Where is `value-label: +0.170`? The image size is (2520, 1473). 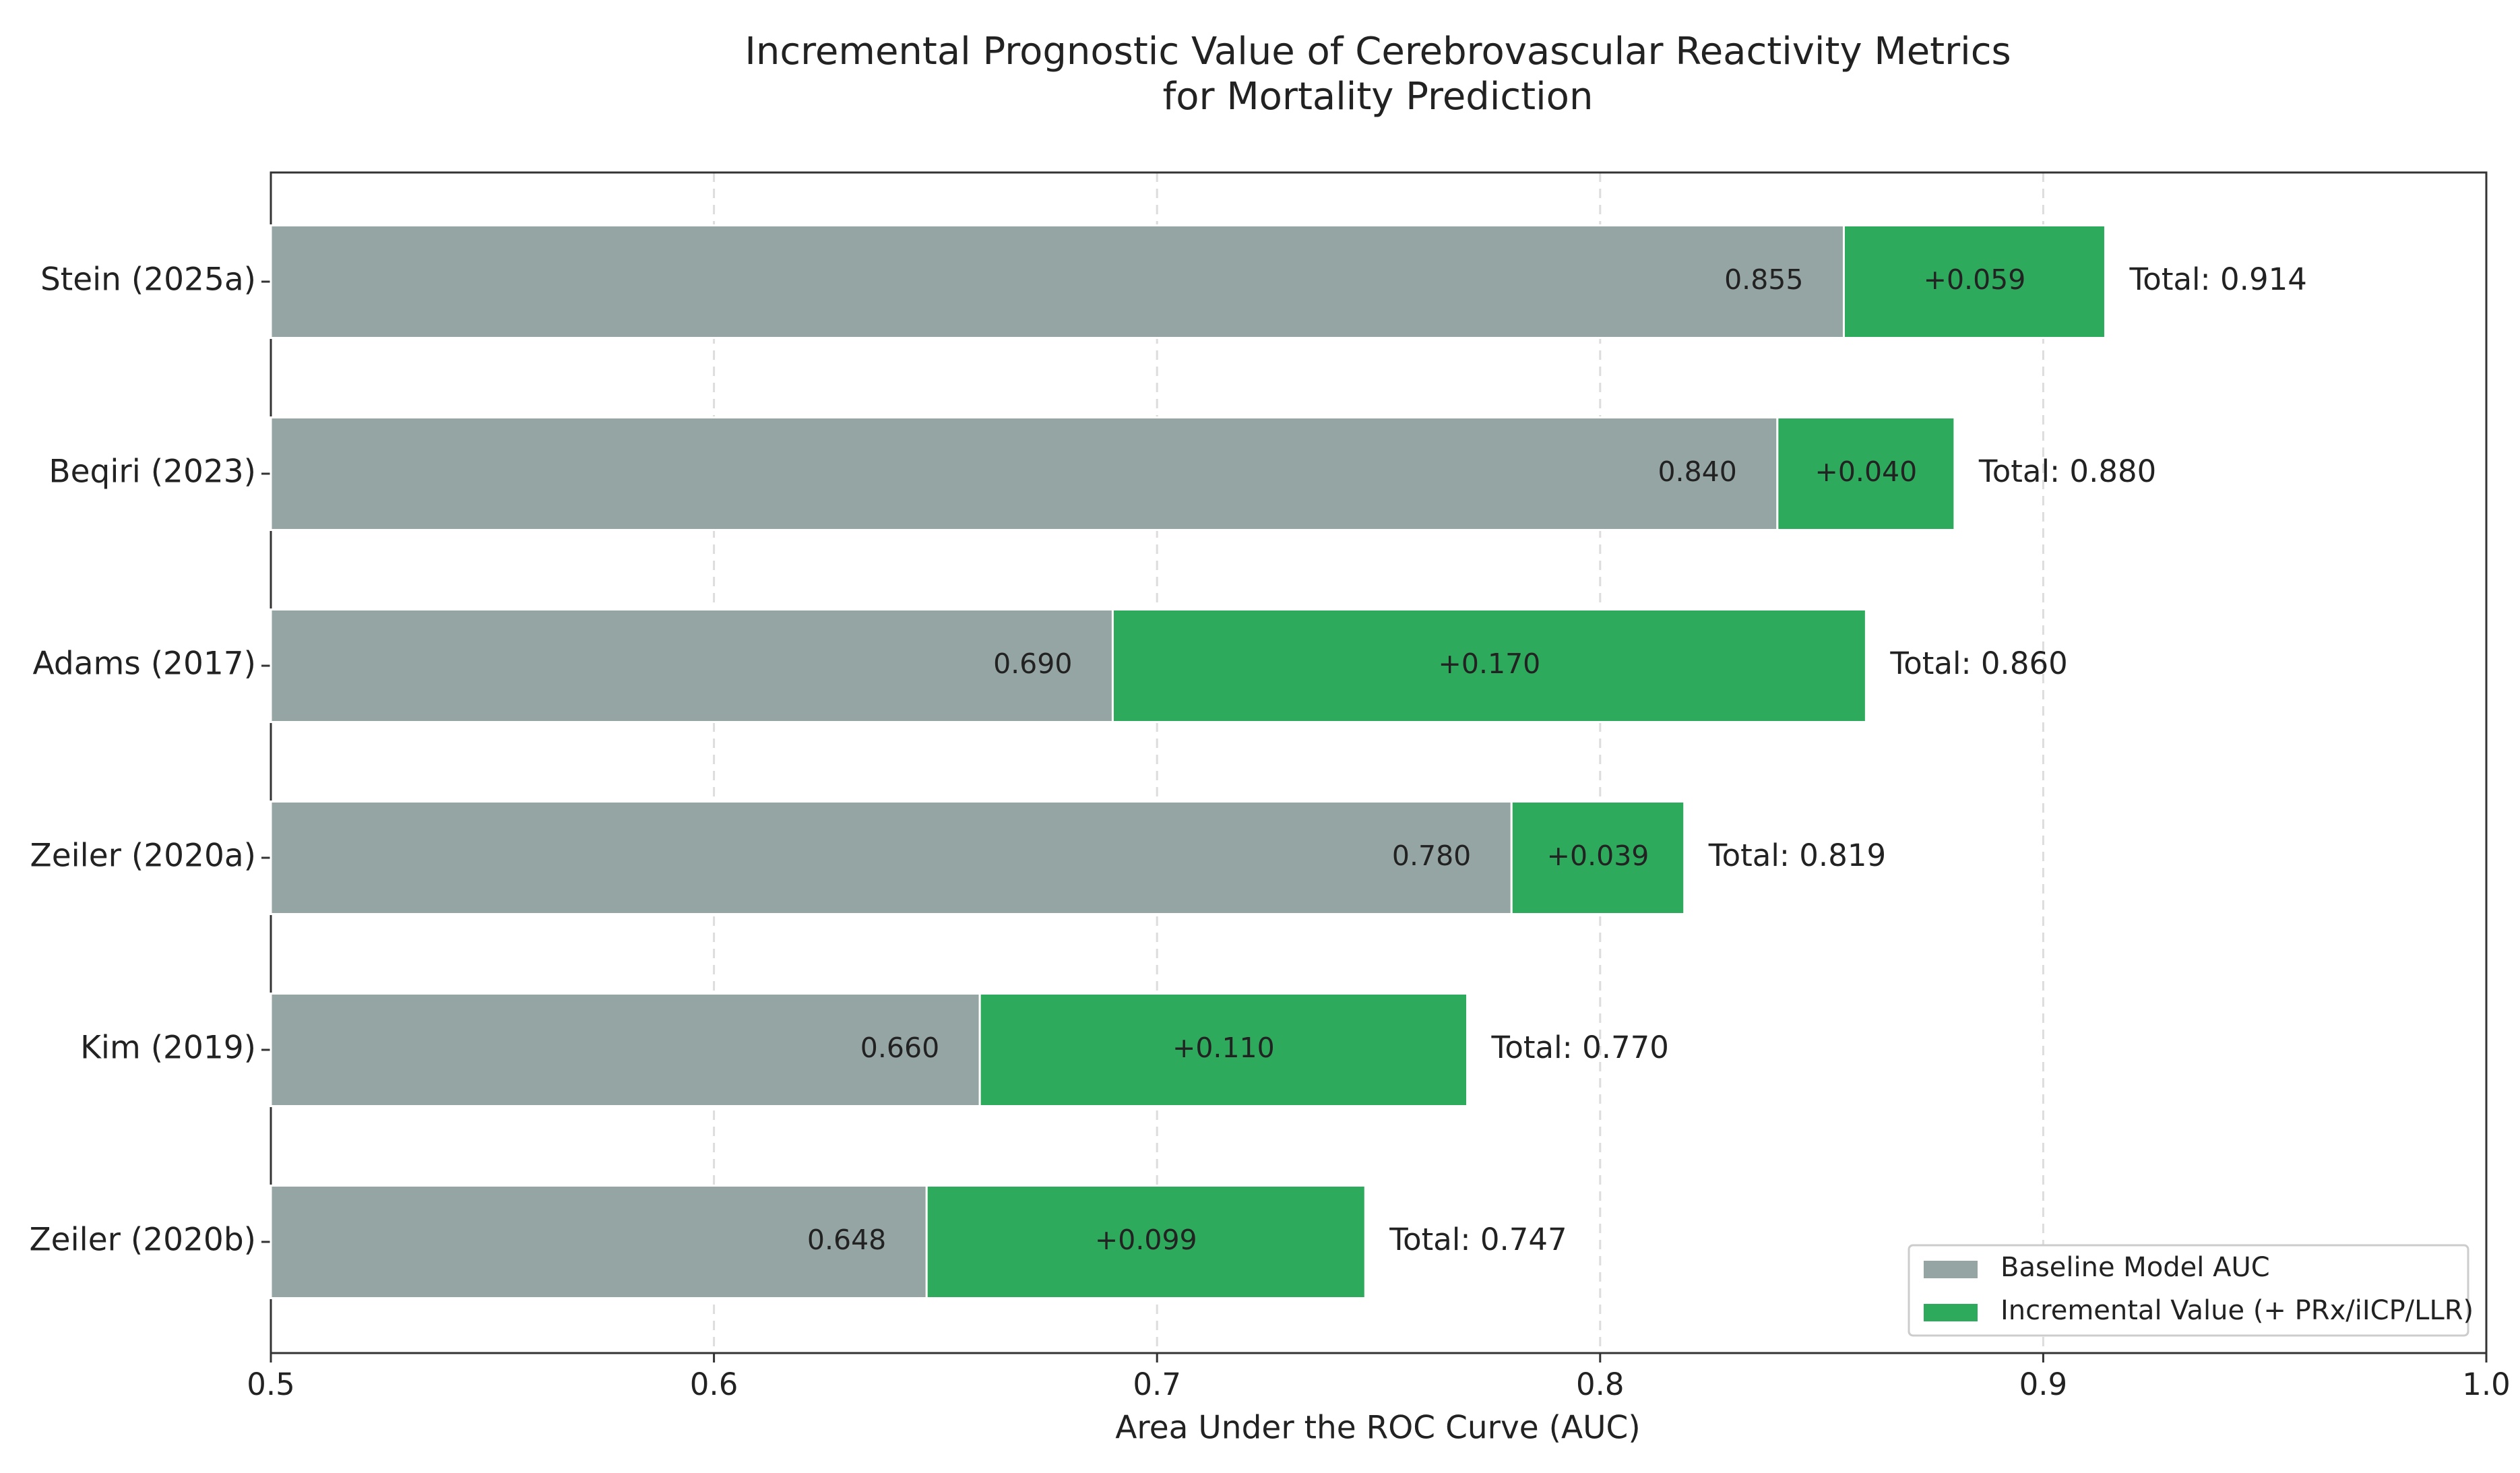 value-label: +0.170 is located at coordinates (1490, 664).